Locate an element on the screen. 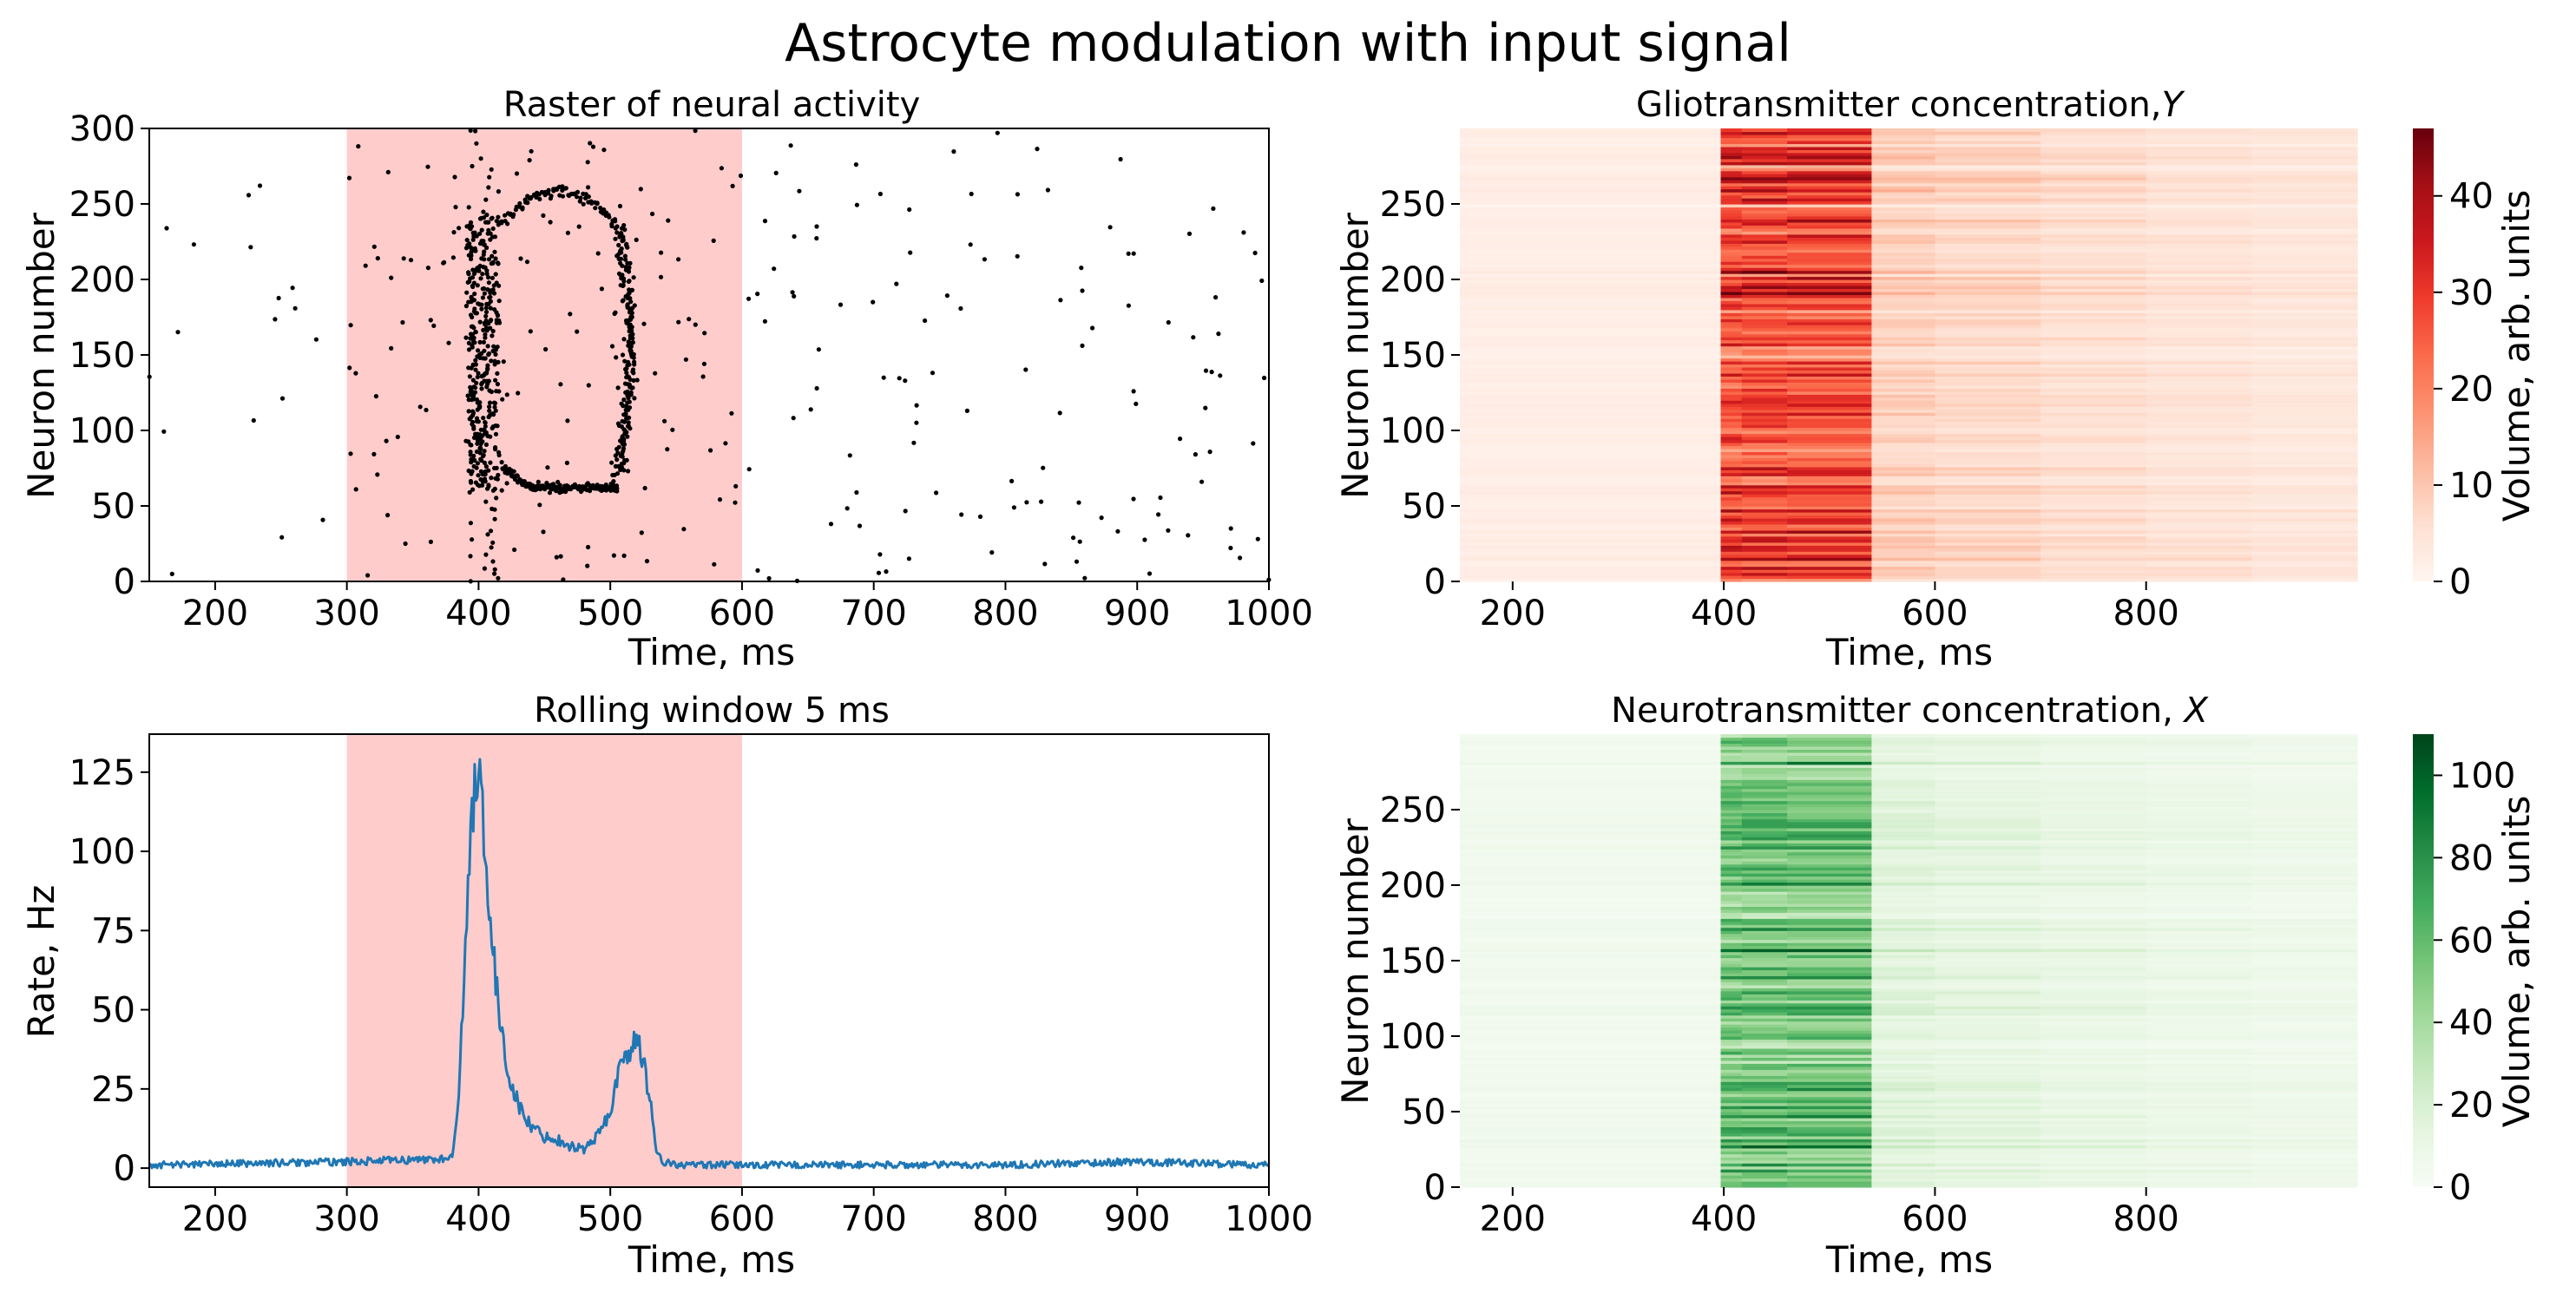 This screenshot has width=2576, height=1293. rate-xtick-label: 700 is located at coordinates (874, 1219).